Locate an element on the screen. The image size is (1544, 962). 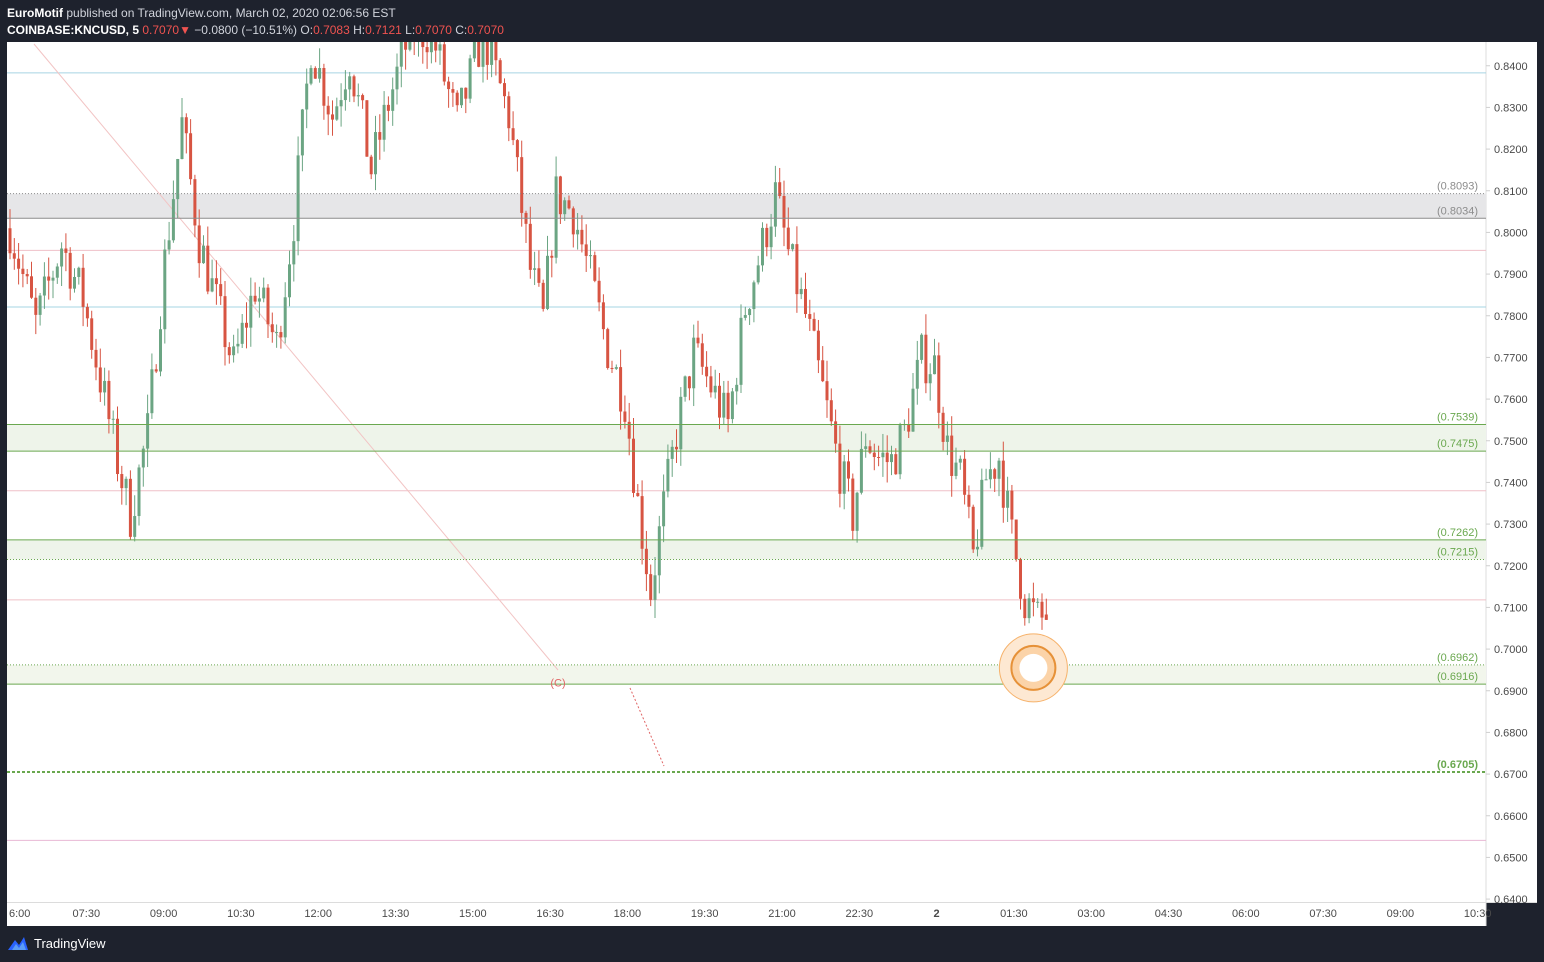
time-axis is located at coordinates (746, 914).